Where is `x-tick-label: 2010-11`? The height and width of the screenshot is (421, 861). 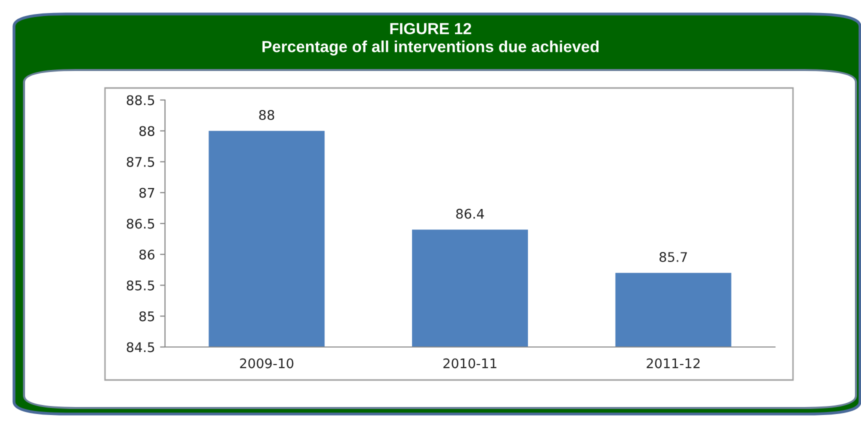
x-tick-label: 2010-11 is located at coordinates (469, 363).